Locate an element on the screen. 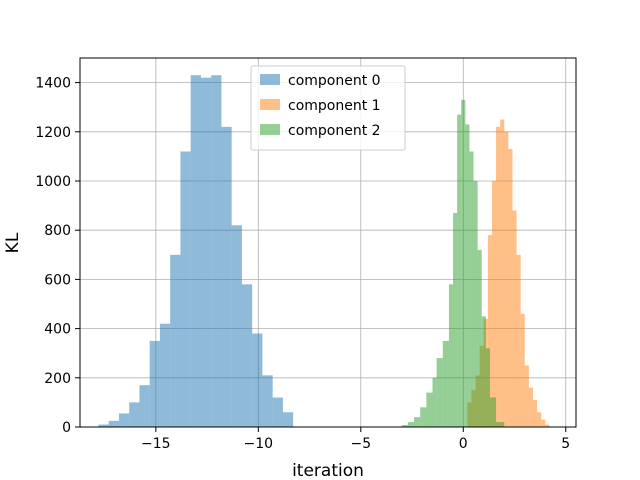  legend: component 0 component 1 component 2 is located at coordinates (328, 108).